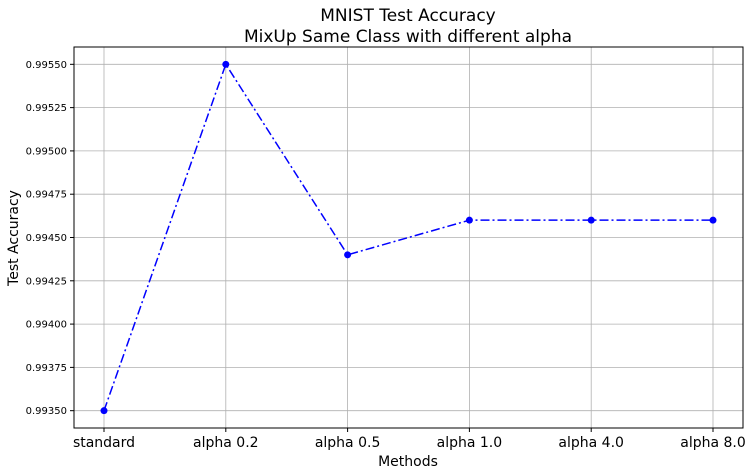 The width and height of the screenshot is (752, 474). I want to click on y-tick-label: 0.99400, so click(46, 325).